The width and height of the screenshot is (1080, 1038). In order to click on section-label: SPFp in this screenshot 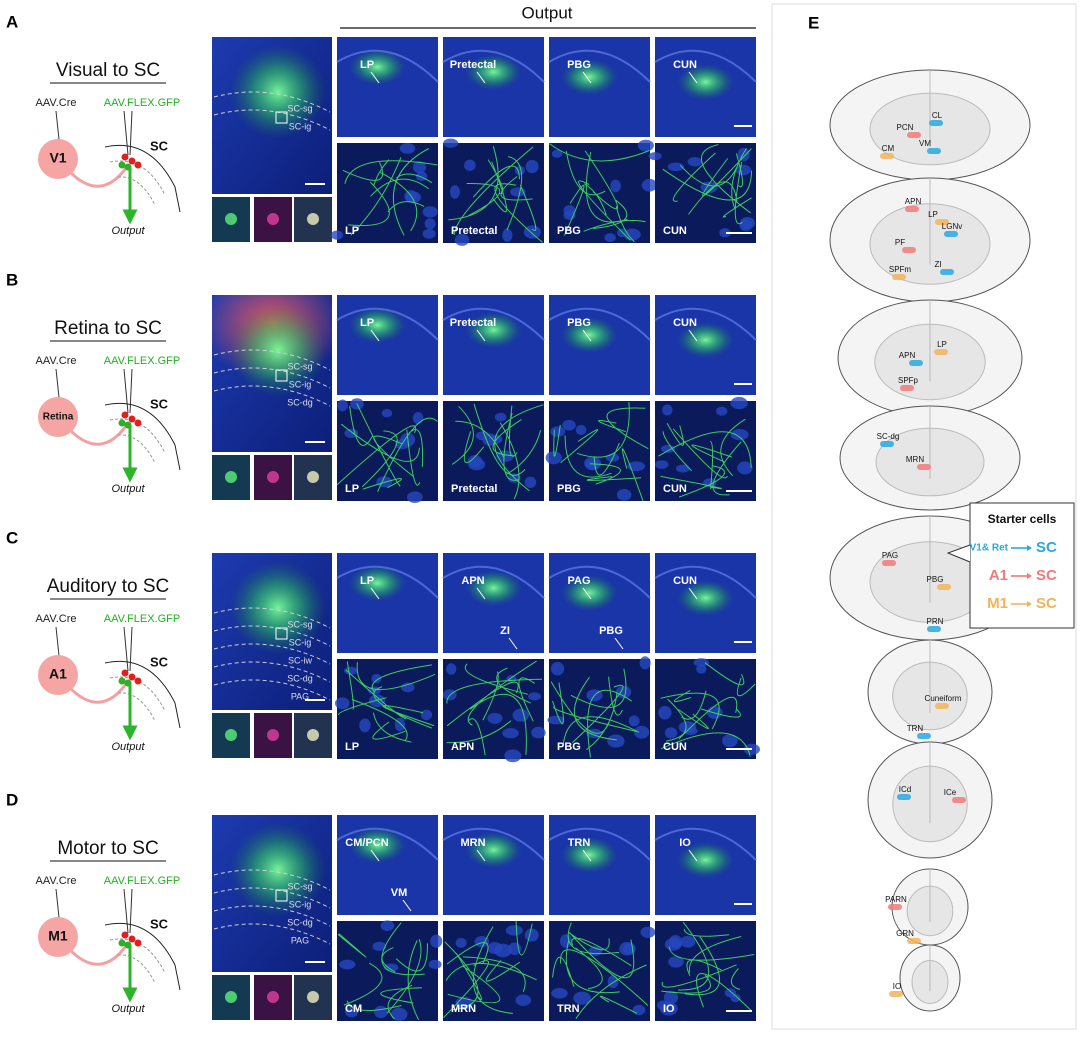, I will do `click(908, 380)`.